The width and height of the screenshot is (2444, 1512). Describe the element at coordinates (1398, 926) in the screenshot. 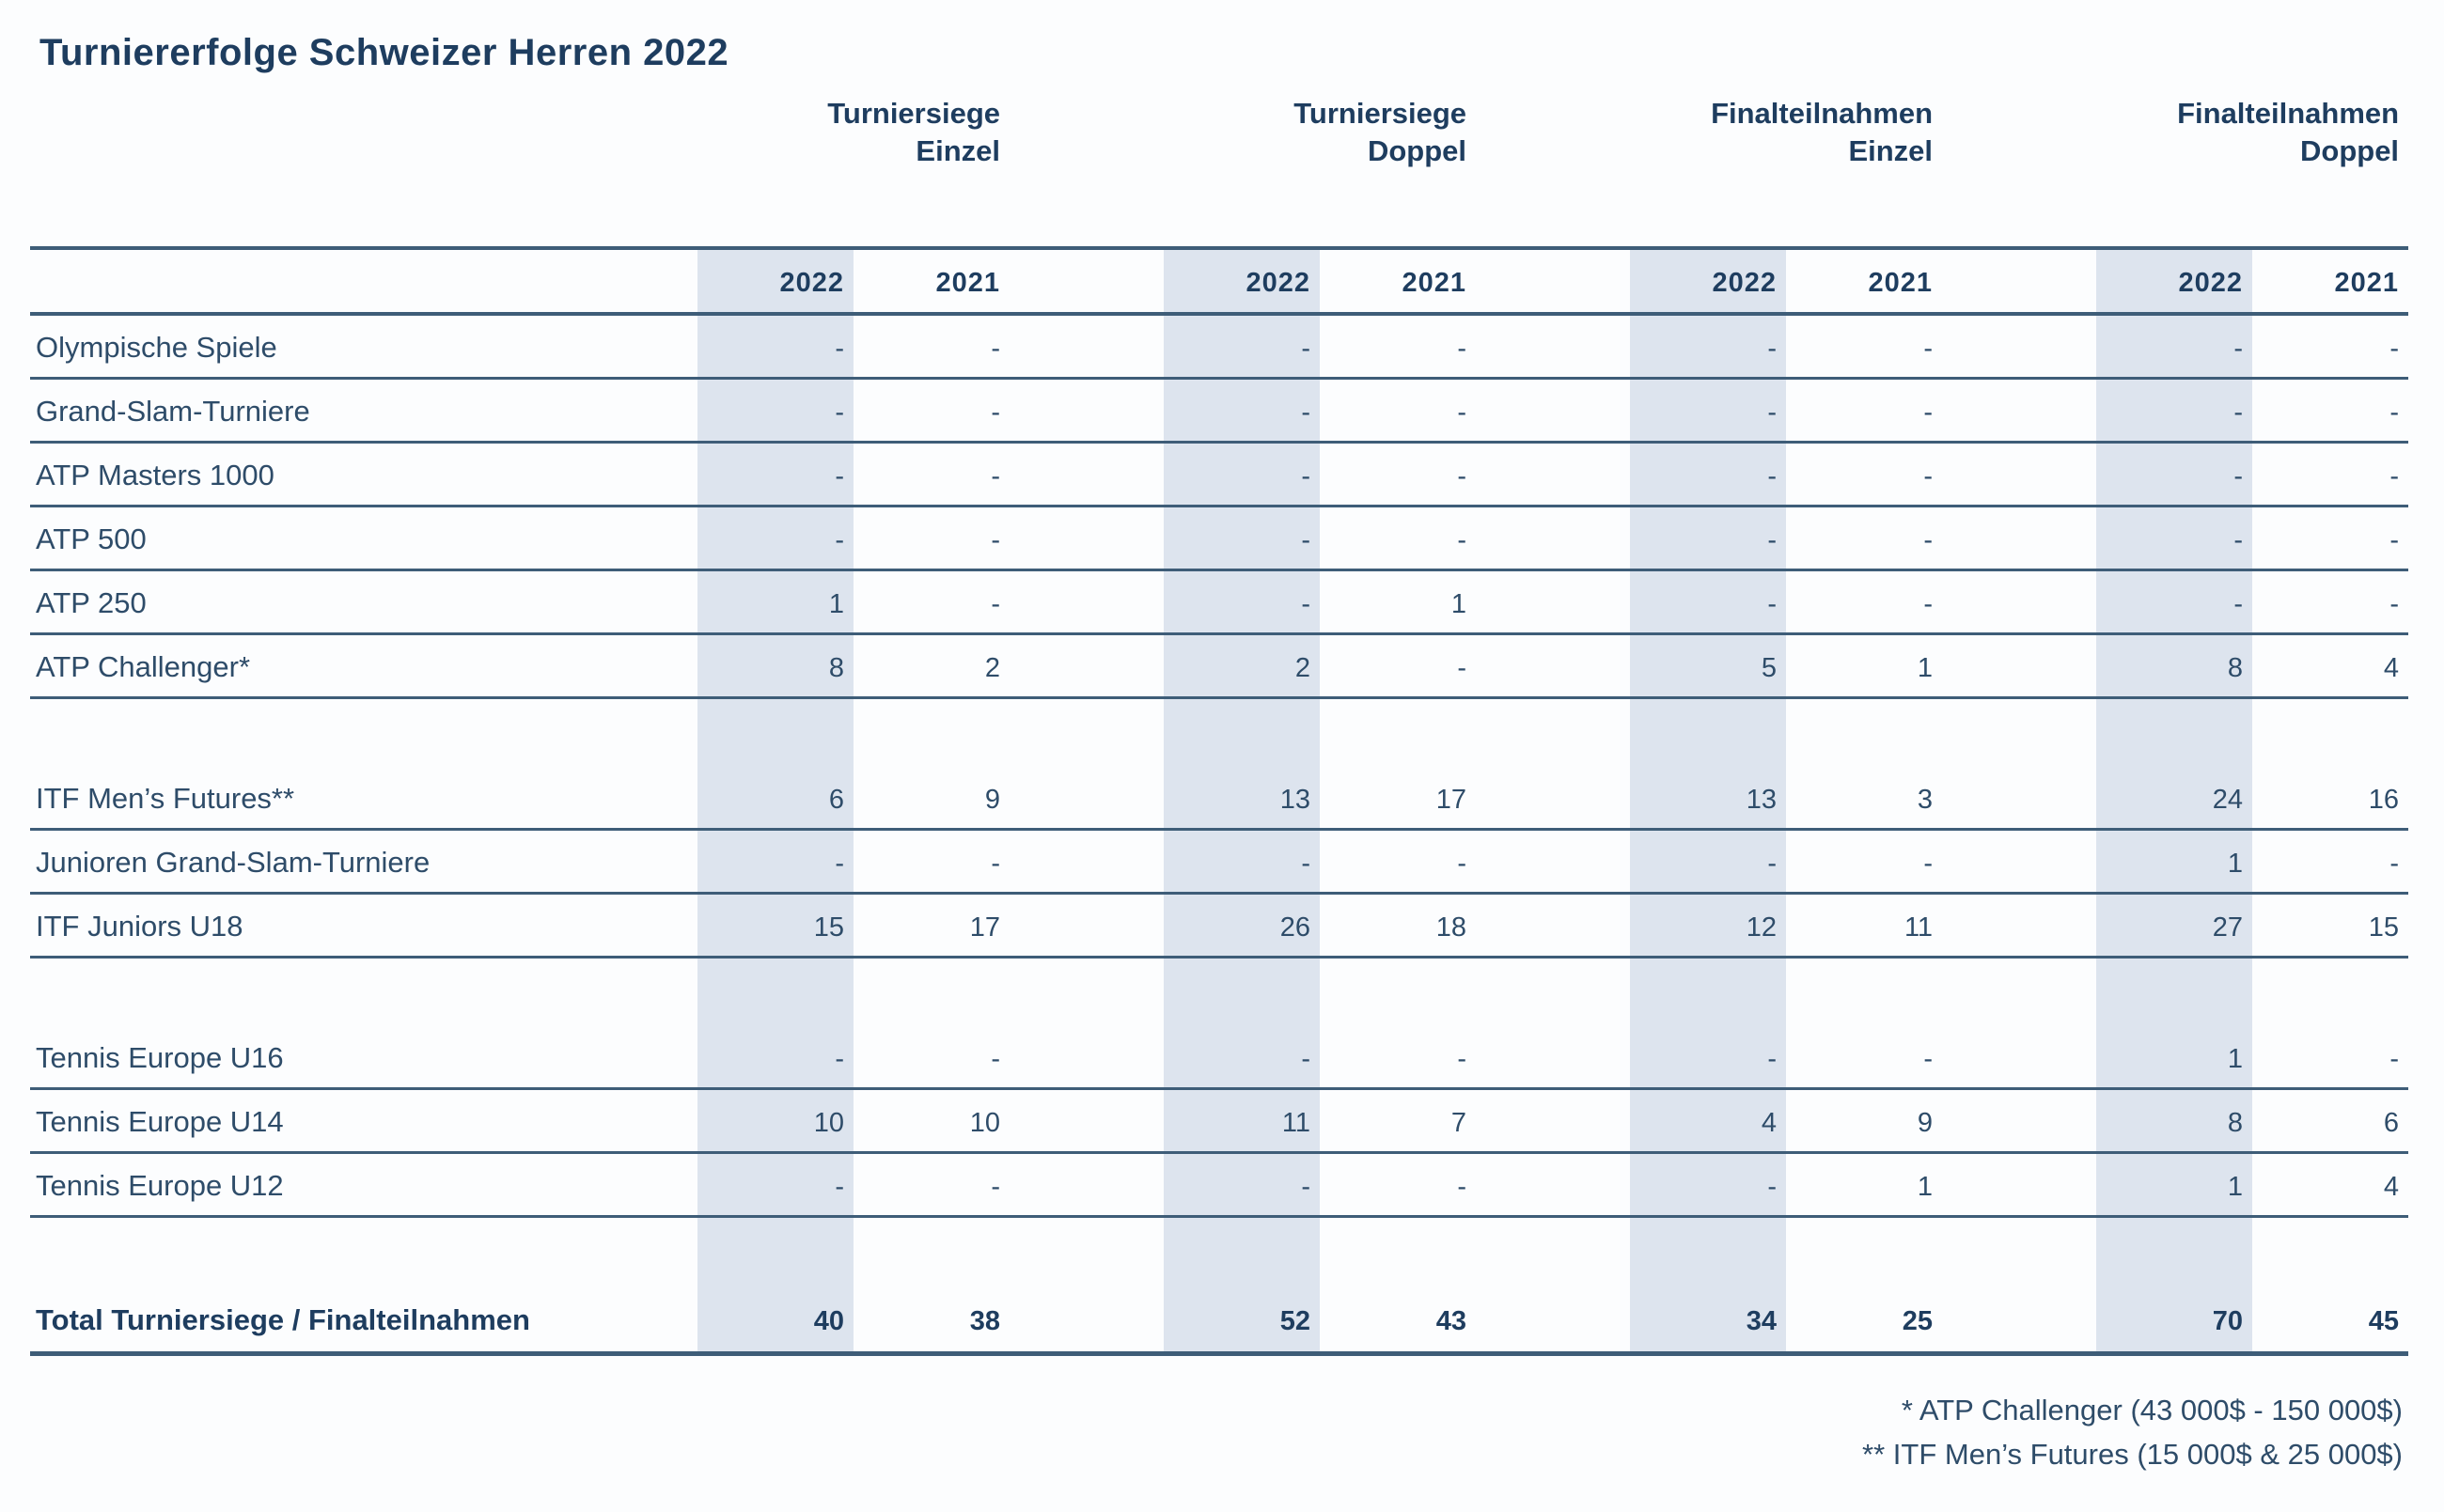

I see `cell-value: 18` at that location.